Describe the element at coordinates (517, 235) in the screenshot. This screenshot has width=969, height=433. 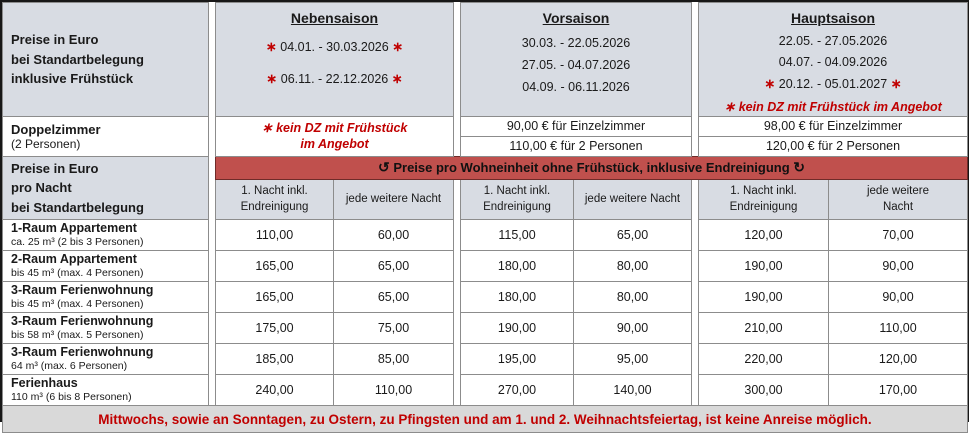
I see `price-cell: 115,00` at that location.